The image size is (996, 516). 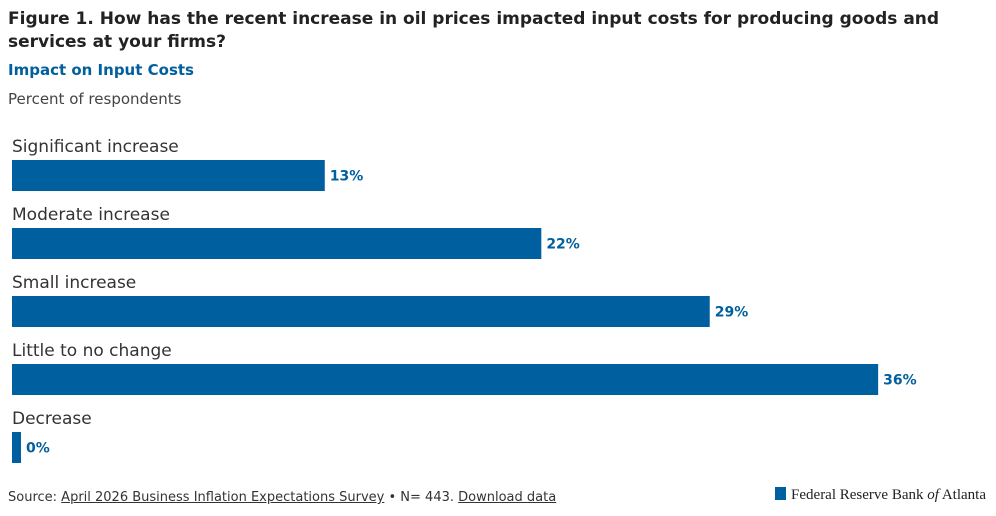 I want to click on category-label: Significant increase, so click(x=95, y=147).